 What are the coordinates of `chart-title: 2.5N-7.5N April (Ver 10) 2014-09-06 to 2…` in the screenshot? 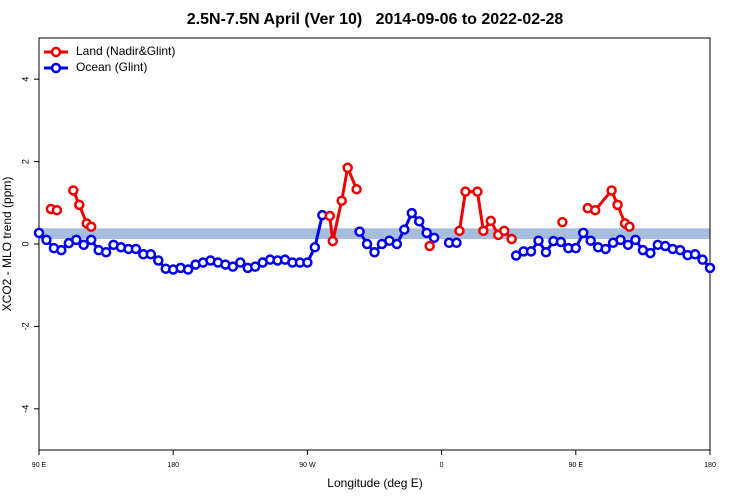 It's located at (375, 19).